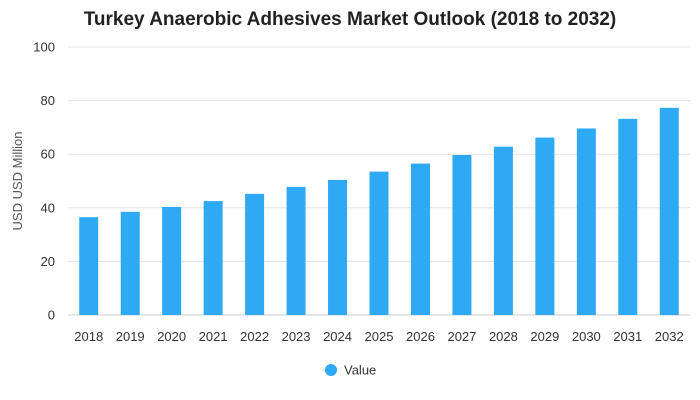  What do you see at coordinates (462, 235) in the screenshot?
I see `bar-2027` at bounding box center [462, 235].